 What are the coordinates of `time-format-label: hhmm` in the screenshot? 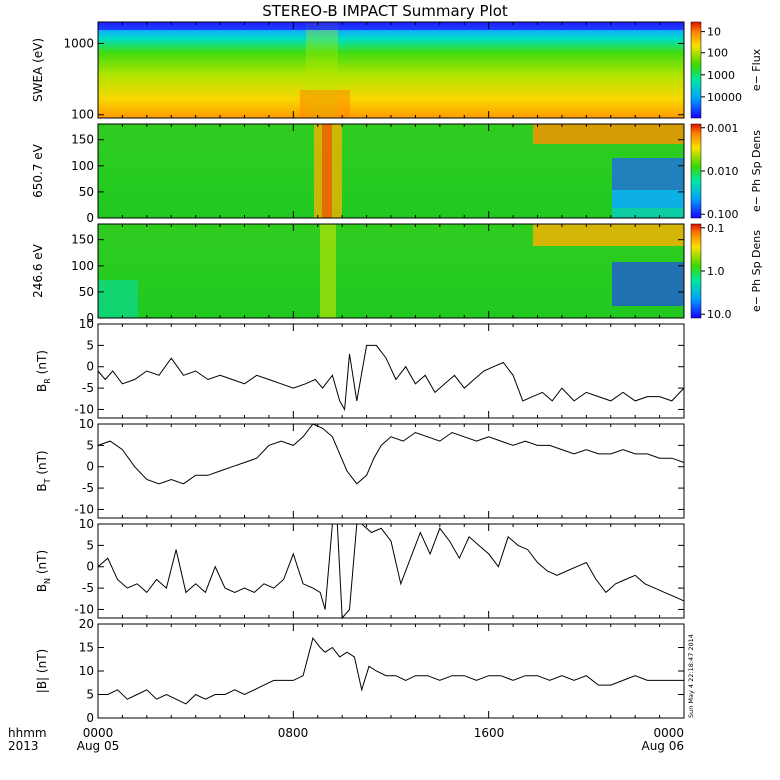 It's located at (27, 733).